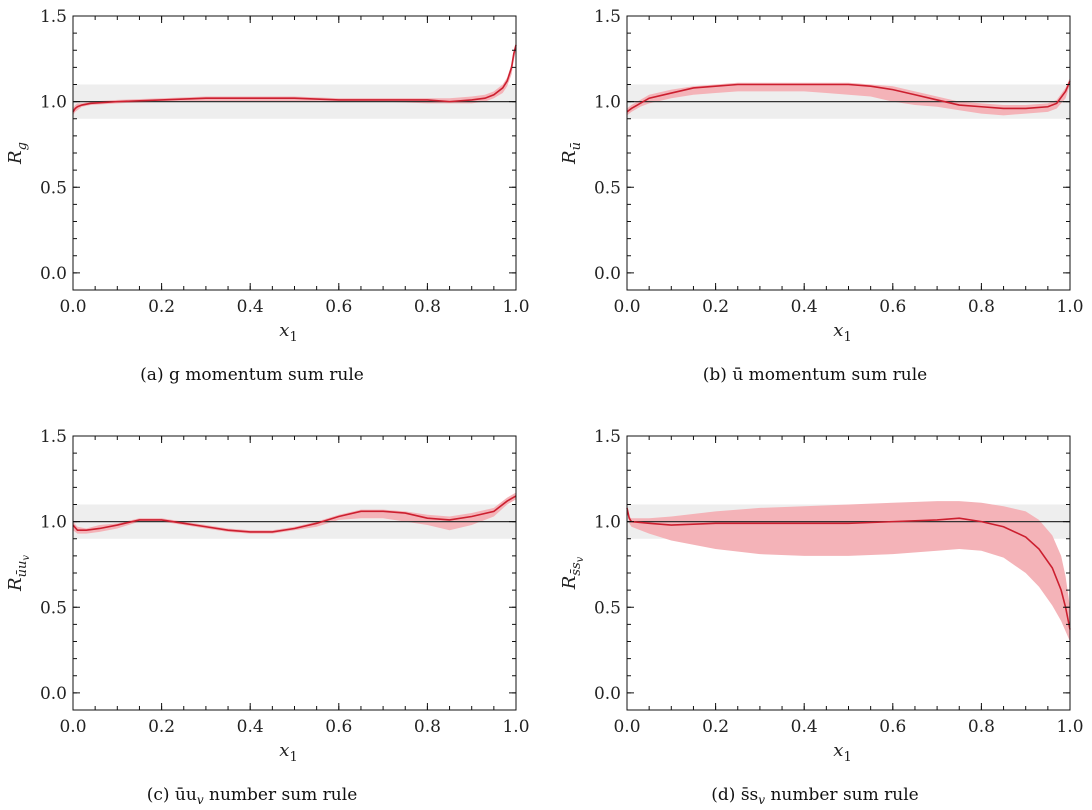  I want to click on y-axis-label-sub: ū, so click(576, 146).